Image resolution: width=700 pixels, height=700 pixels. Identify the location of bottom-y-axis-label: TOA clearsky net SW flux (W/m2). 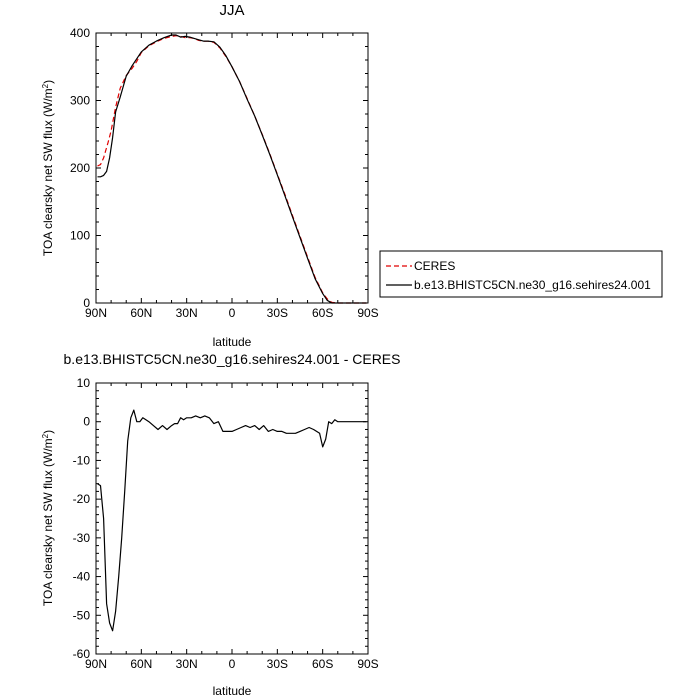
(48, 518).